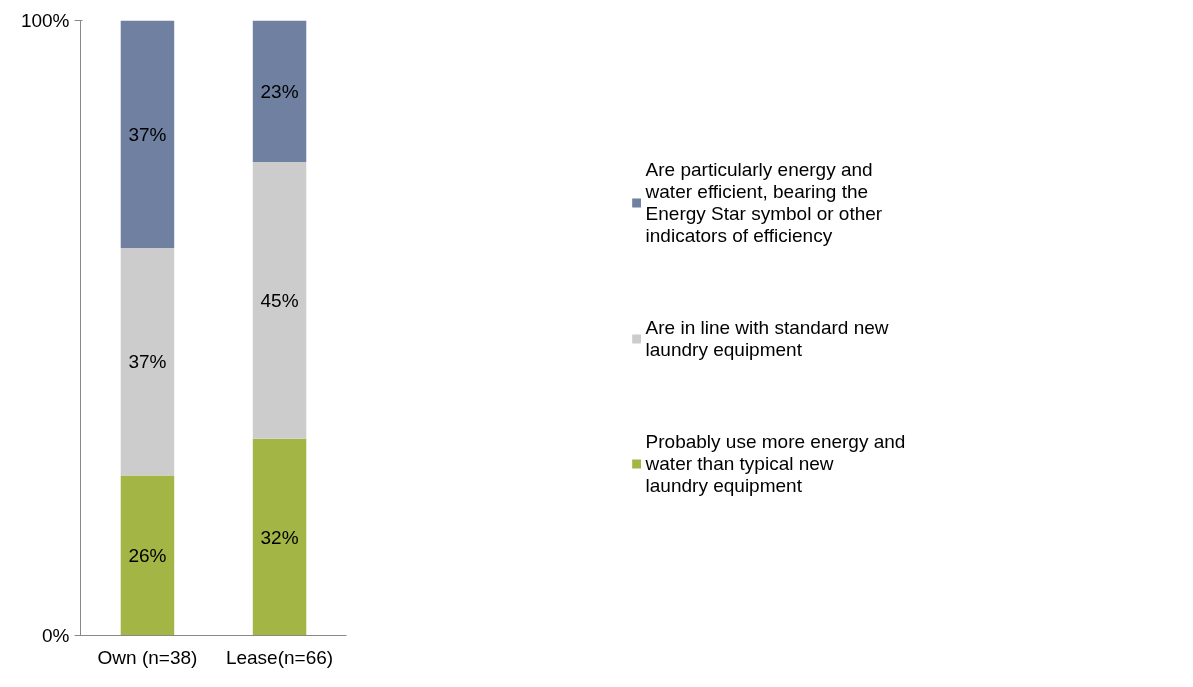 The width and height of the screenshot is (1193, 687). Describe the element at coordinates (147, 657) in the screenshot. I see `x-tick-label: Own (n=38)` at that location.